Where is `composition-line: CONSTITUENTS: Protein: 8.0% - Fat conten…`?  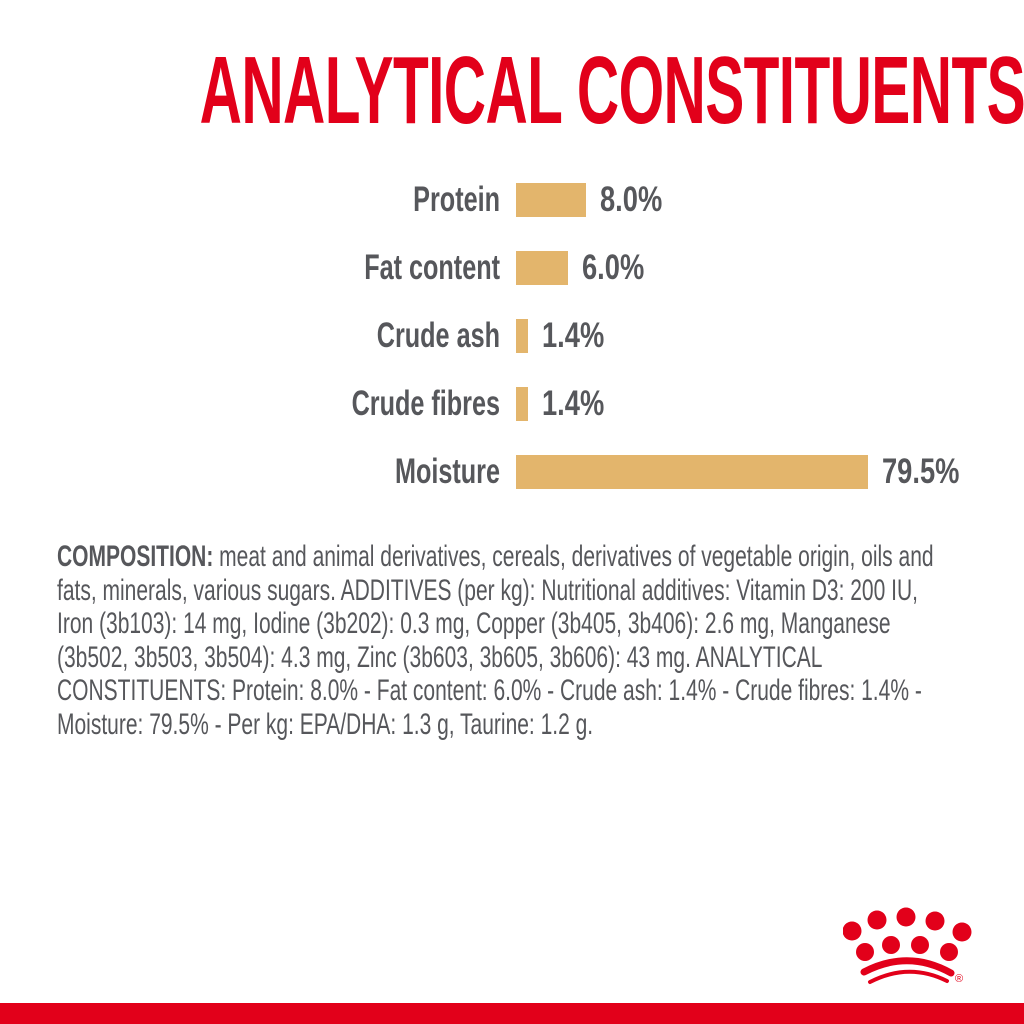 composition-line: CONSTITUENTS: Protein: 8.0% - Fat conten… is located at coordinates (489, 690).